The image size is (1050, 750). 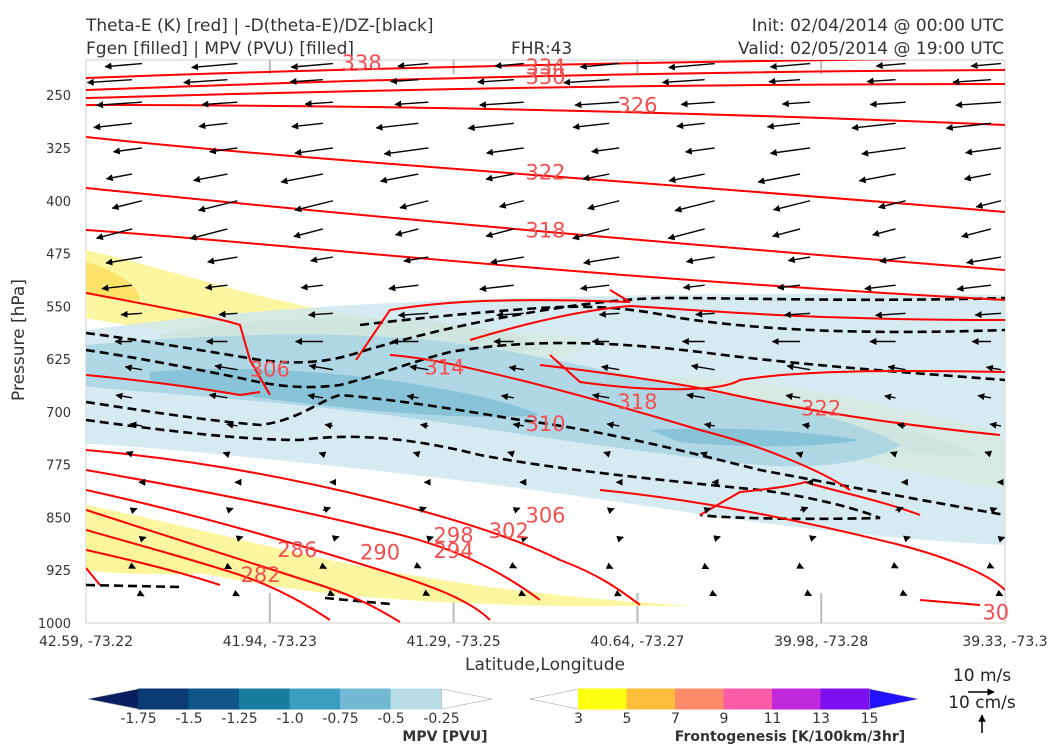 I want to click on theta-e-contour-label: 30, so click(x=995, y=612).